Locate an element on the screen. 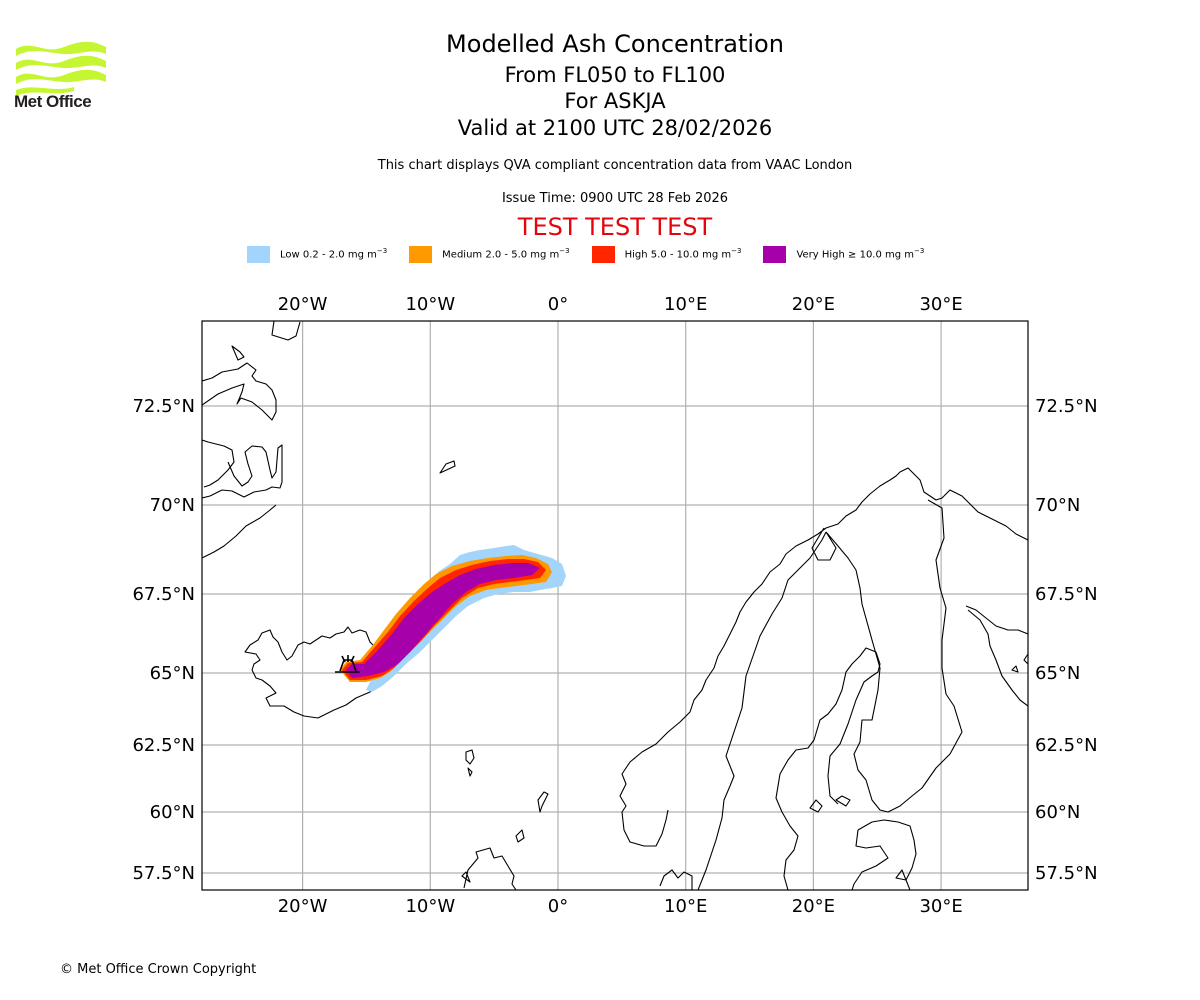 This screenshot has height=1000, width=1200. coastline-baltic-estonia is located at coordinates (863, 842).